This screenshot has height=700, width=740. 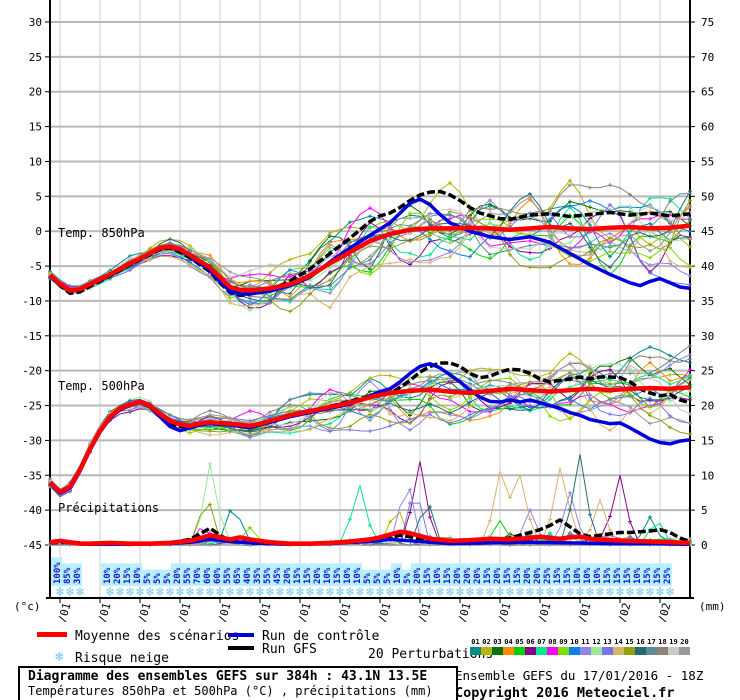 What do you see at coordinates (582, 611) in the screenshot?
I see `x-axis-date-label: 31/01` at bounding box center [582, 611].